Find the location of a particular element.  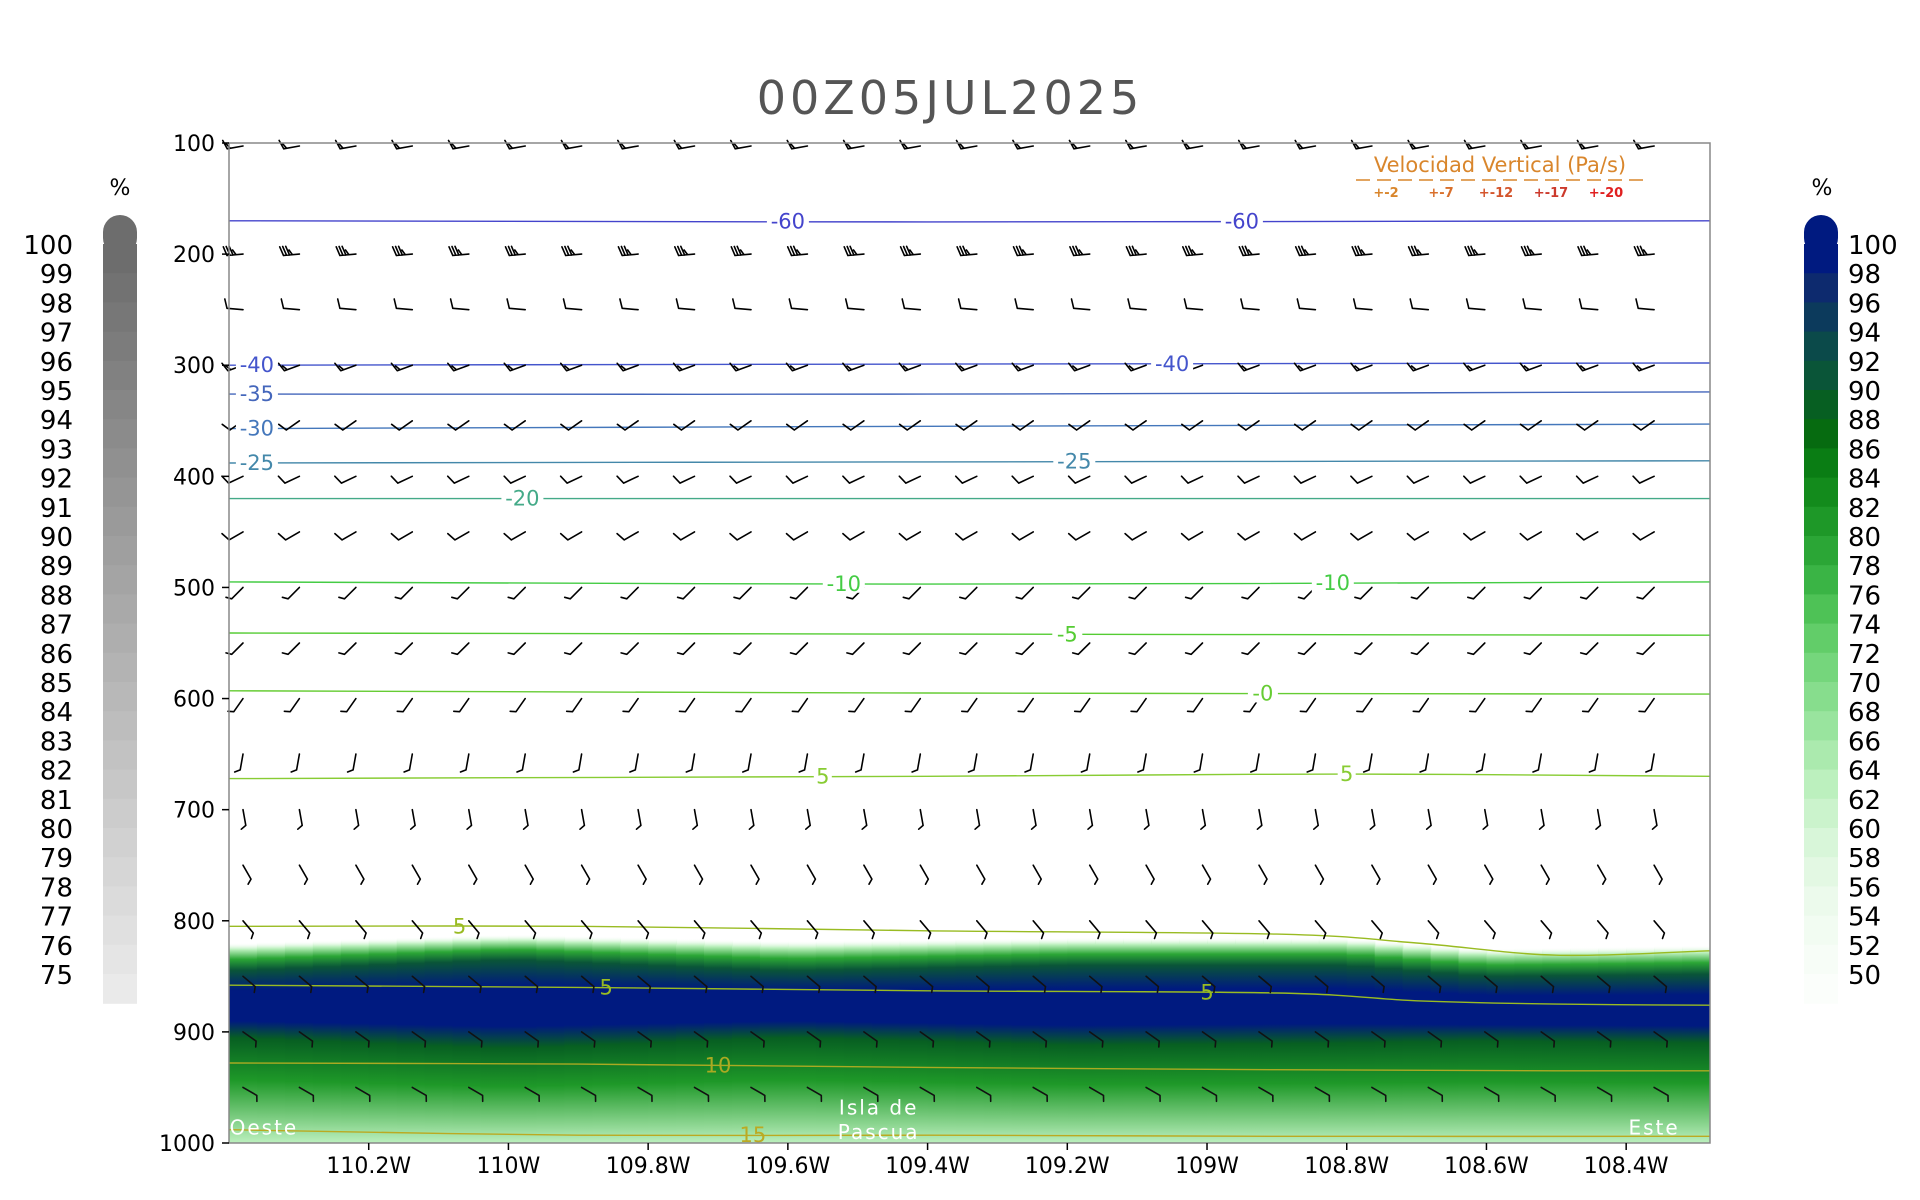

colorbar-label: 94 is located at coordinates (1864, 334).